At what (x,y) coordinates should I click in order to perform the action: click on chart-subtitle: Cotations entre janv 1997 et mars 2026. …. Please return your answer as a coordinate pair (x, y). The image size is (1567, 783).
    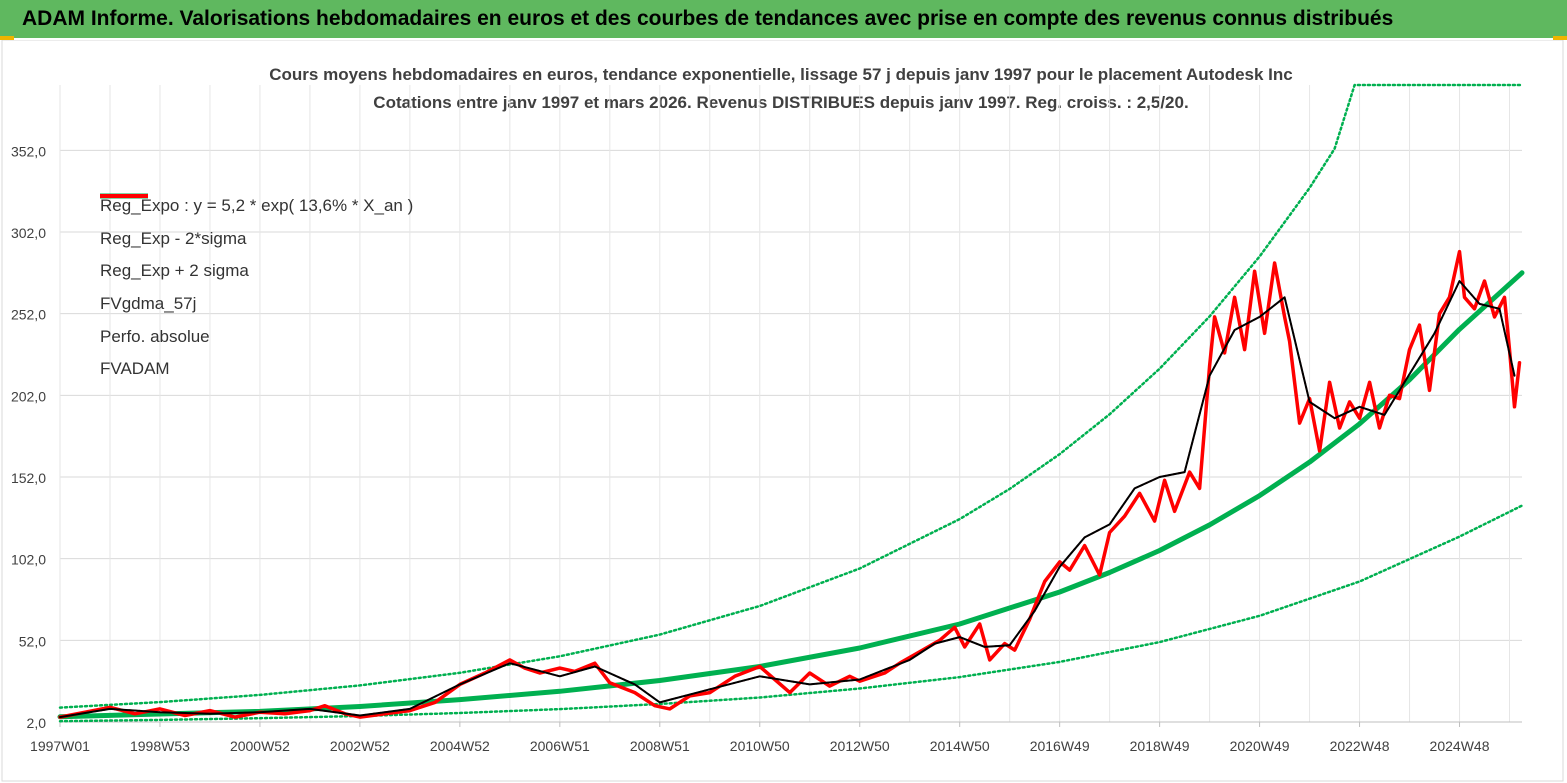
    Looking at the image, I should click on (780, 102).